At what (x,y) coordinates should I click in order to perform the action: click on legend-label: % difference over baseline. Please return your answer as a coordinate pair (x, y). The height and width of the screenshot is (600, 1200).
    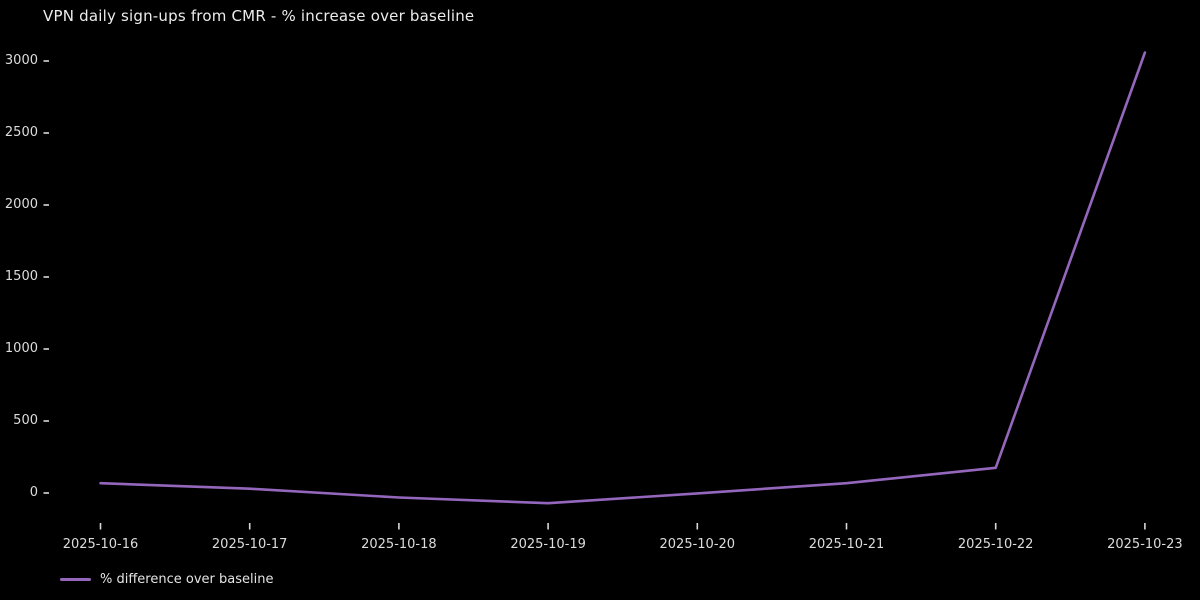
    Looking at the image, I should click on (187, 579).